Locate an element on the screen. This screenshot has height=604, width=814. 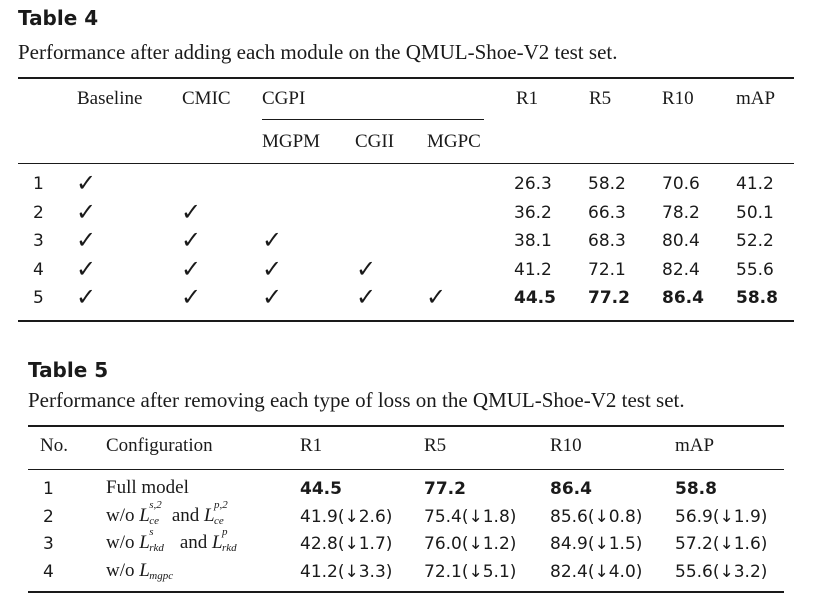
t4-header-r5: R5 is located at coordinates (600, 98).